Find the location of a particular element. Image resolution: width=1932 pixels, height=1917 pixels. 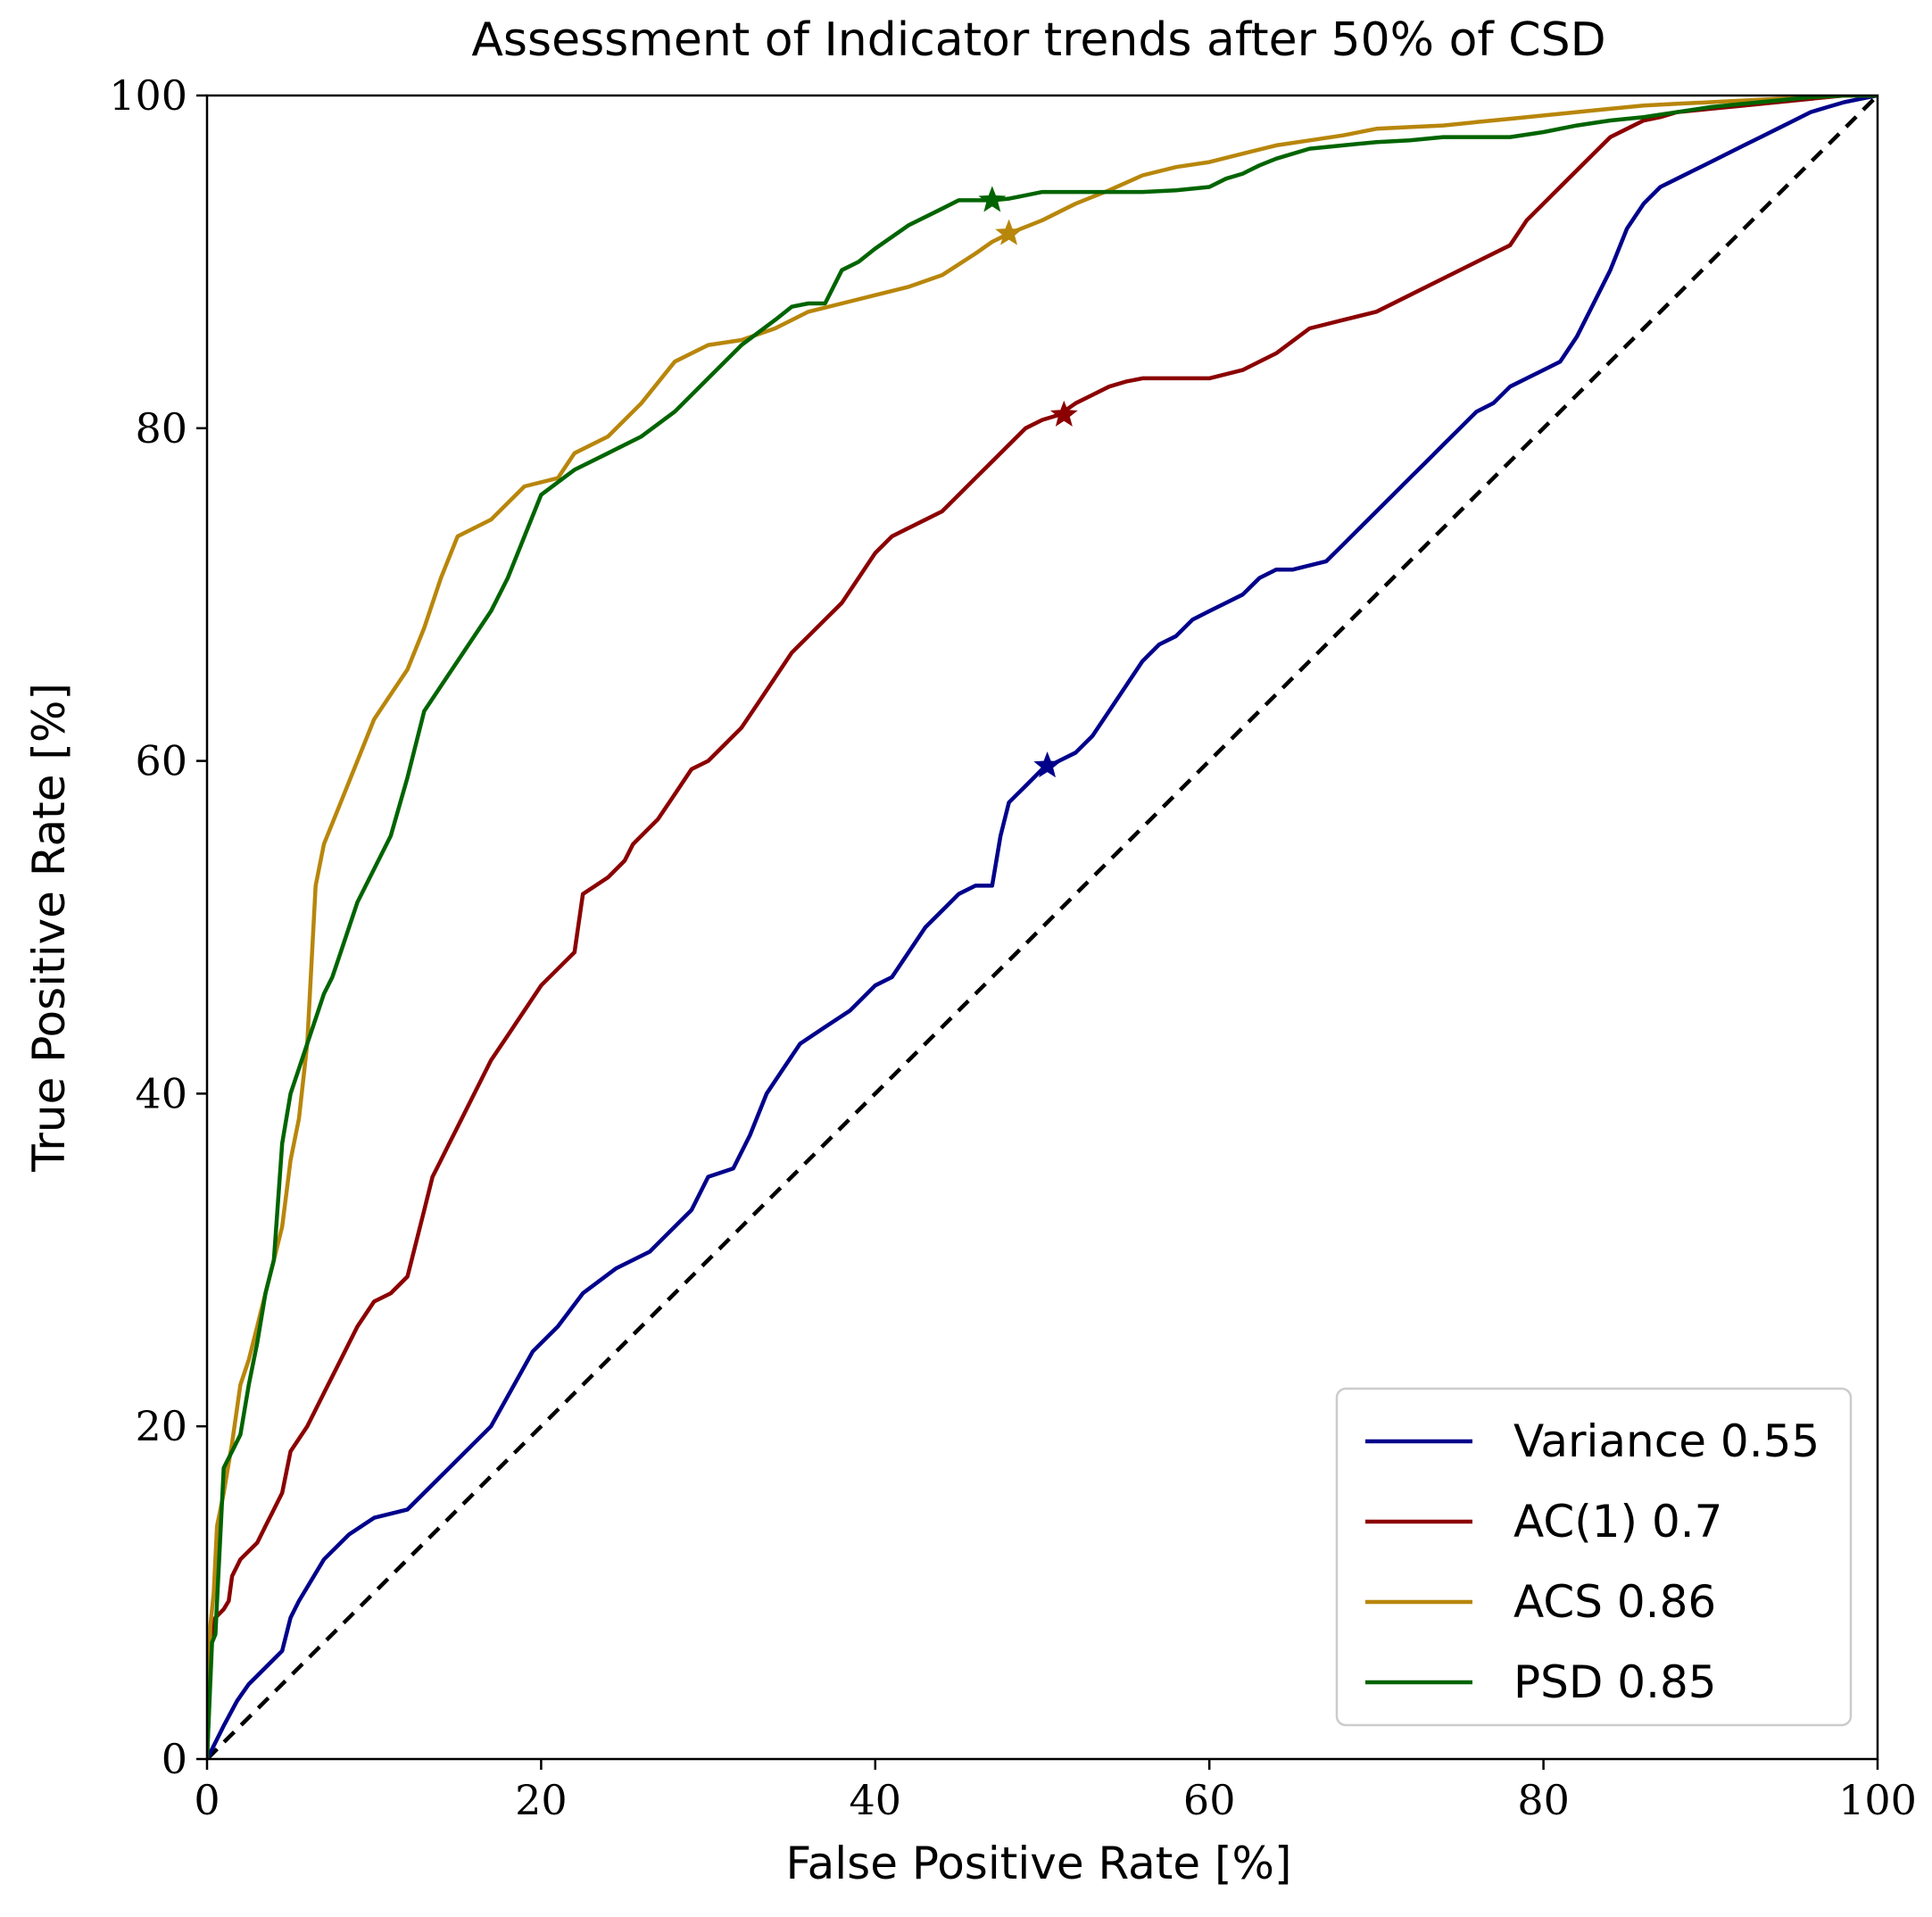

x-tick-label: 20 is located at coordinates (541, 1800).